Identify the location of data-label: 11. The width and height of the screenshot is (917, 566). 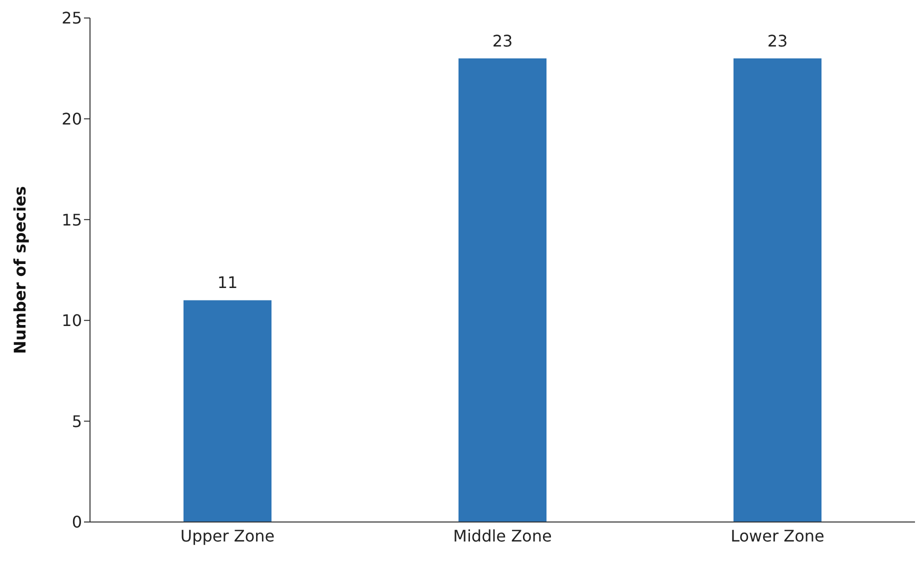
(227, 282).